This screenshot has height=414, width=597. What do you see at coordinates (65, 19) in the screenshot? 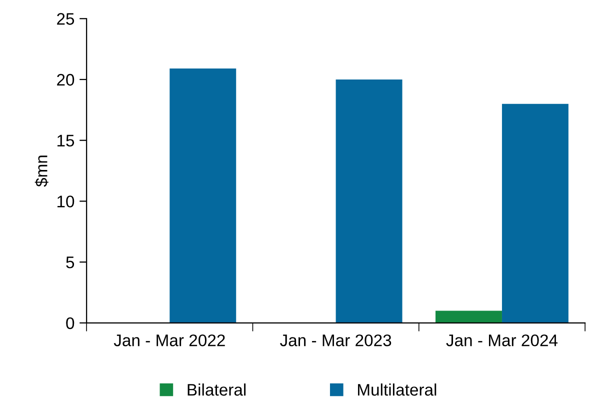
I see `y-tick-label: 25` at bounding box center [65, 19].